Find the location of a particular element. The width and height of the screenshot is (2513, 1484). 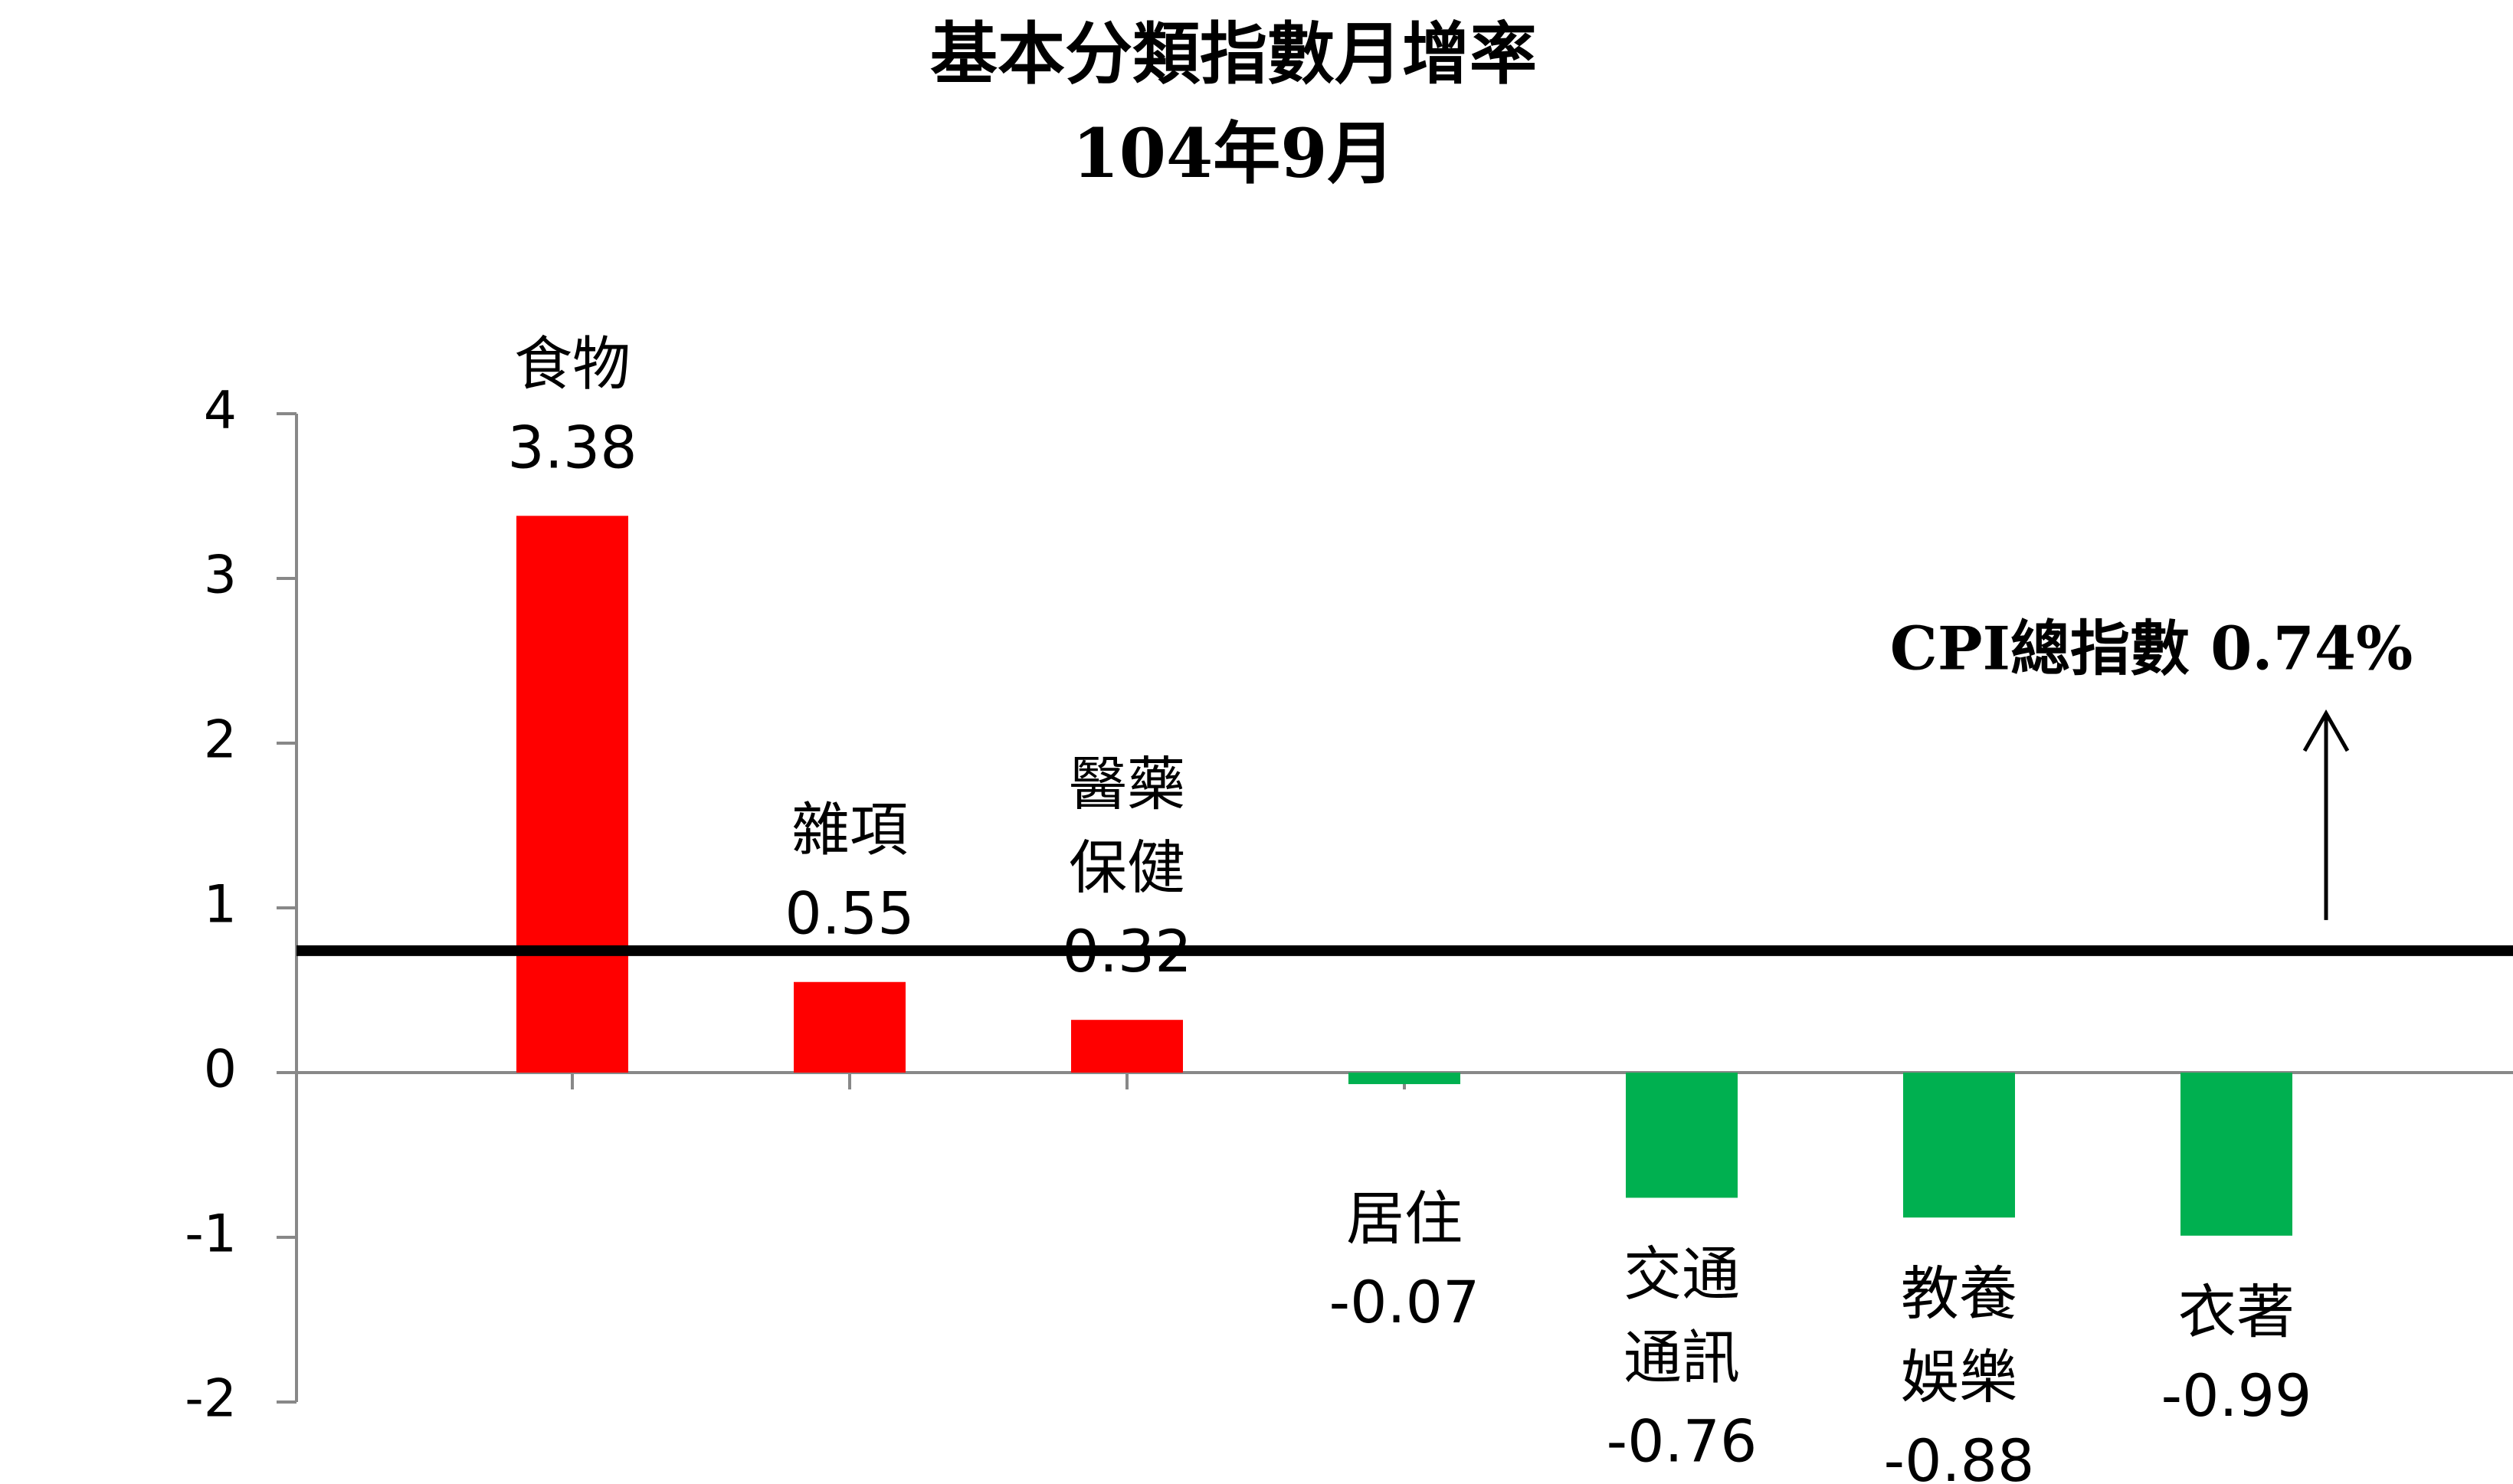

reference-label: CPI總指數 0.74% is located at coordinates (2151, 649).